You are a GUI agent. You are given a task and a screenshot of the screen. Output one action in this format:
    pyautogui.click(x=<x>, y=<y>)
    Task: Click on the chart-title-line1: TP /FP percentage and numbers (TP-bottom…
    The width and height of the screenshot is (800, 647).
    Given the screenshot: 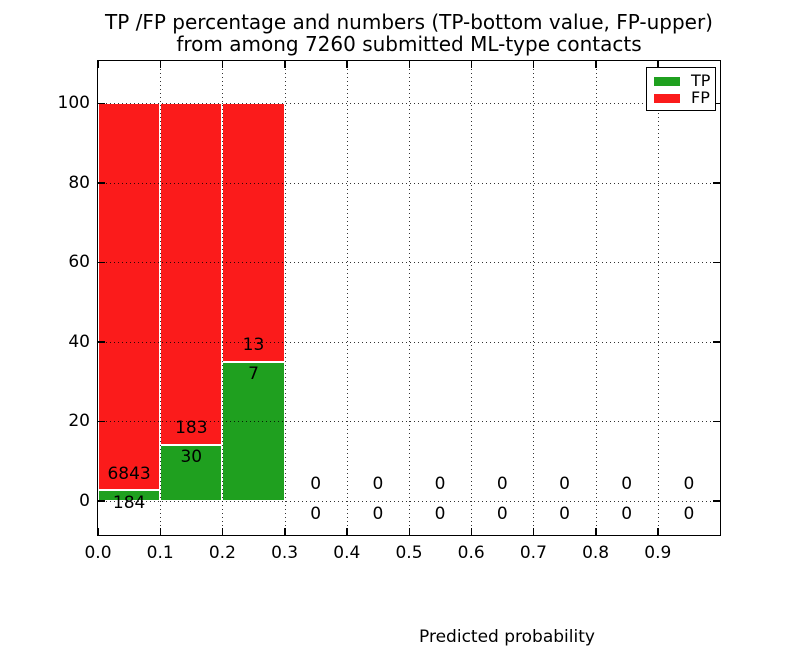 What is the action you would take?
    pyautogui.click(x=409, y=22)
    